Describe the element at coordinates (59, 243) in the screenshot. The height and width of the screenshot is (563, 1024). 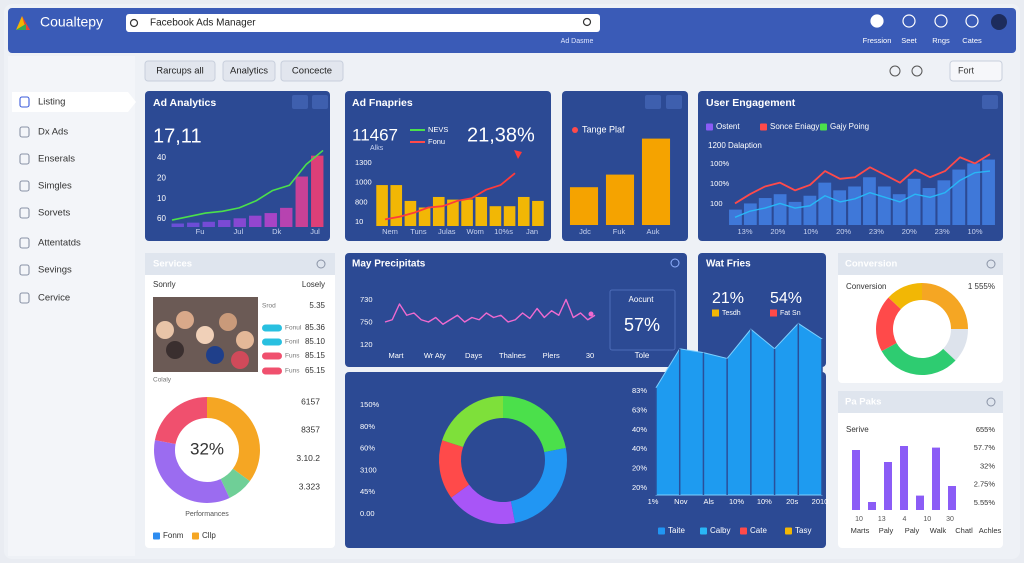
I see `sidebar-item: Attentatds` at that location.